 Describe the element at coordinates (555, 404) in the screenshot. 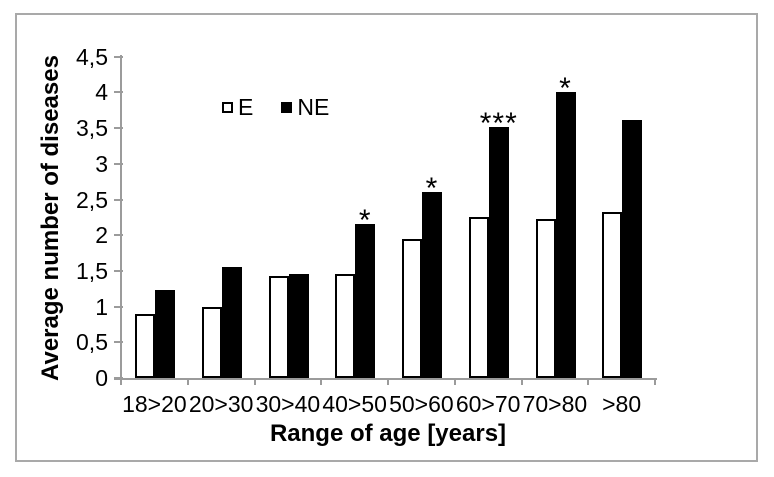

I see `x-tick-label: 70>80` at that location.